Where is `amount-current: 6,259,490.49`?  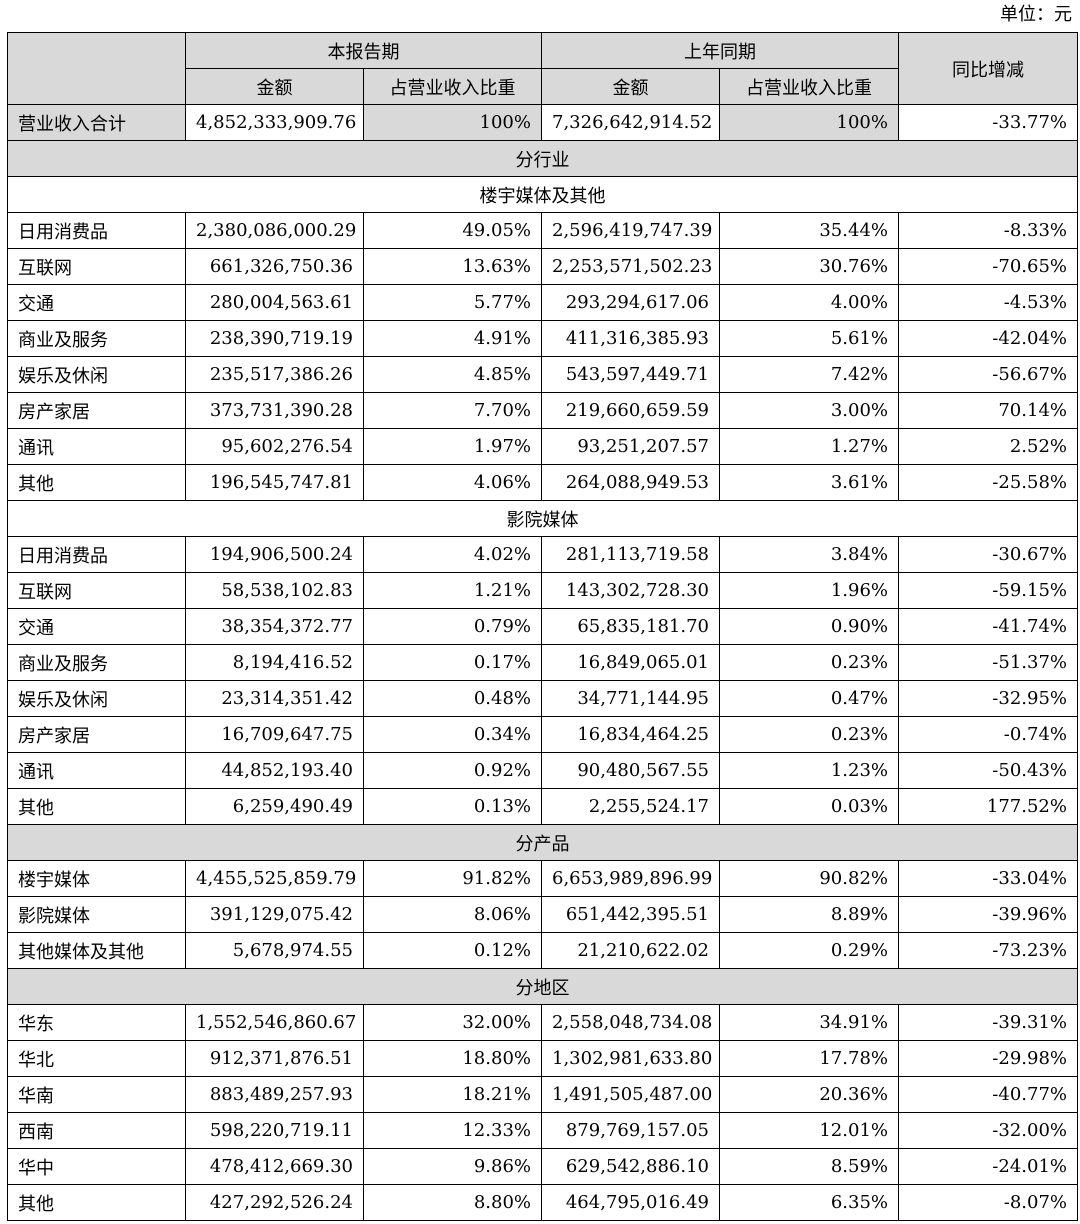 amount-current: 6,259,490.49 is located at coordinates (274, 806).